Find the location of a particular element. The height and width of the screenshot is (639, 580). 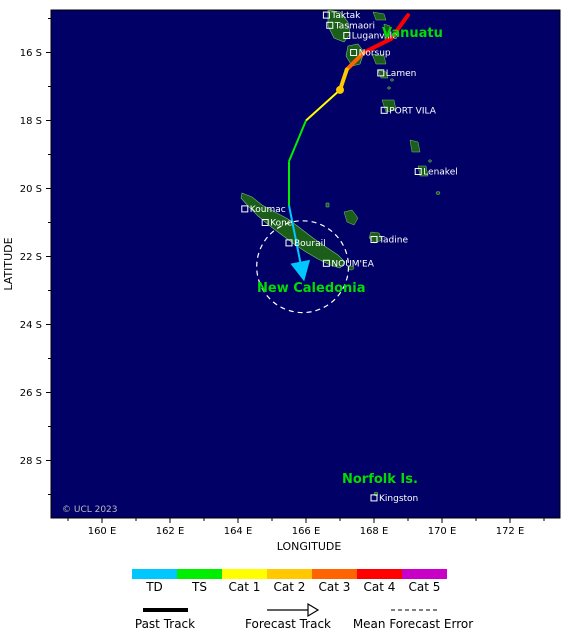

current-position-marker is located at coordinates (340, 89).